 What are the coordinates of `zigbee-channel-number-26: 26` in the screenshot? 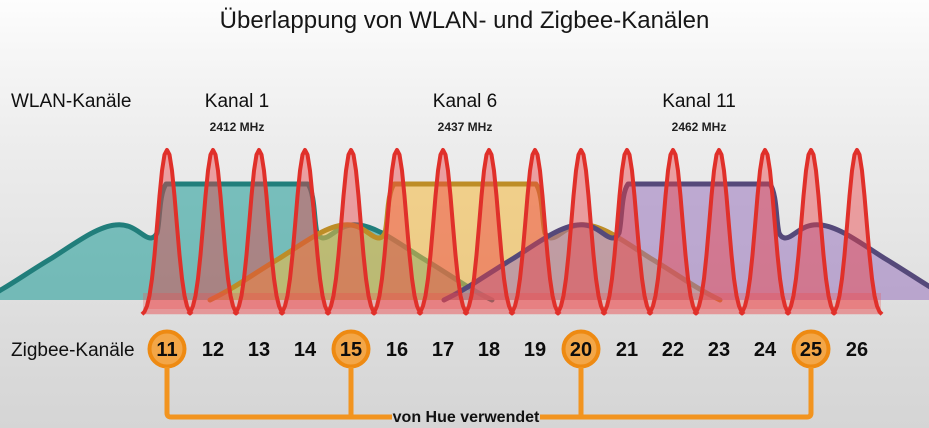 It's located at (857, 350).